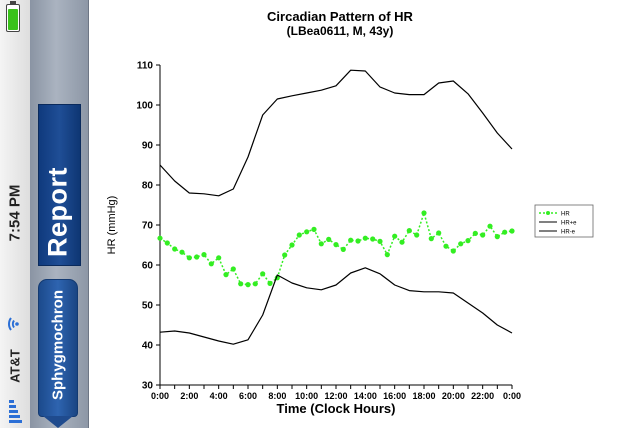 This screenshot has height=433, width=641. Describe the element at coordinates (335, 396) in the screenshot. I see `x-tick-label: 12:00` at that location.